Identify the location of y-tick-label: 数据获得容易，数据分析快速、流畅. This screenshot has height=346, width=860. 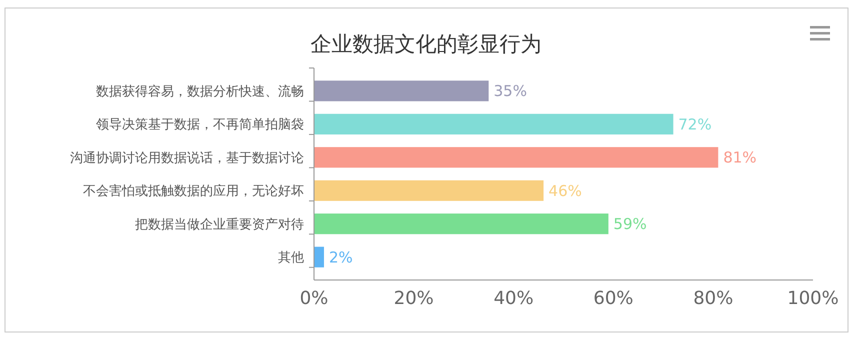
(200, 91).